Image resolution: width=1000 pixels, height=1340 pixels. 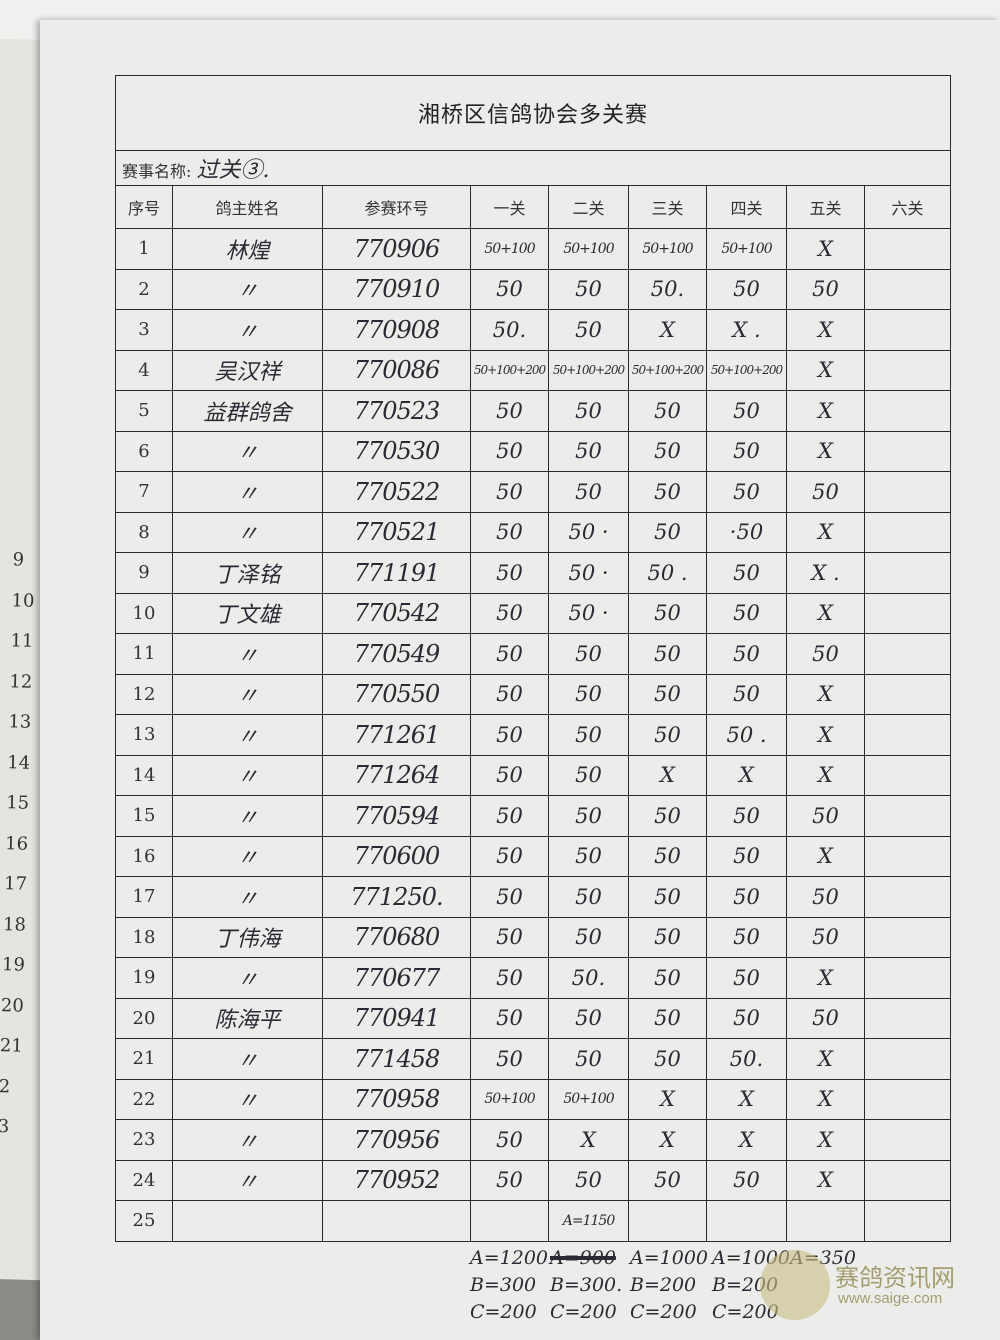 I want to click on ring-number: 771261, so click(x=396, y=735).